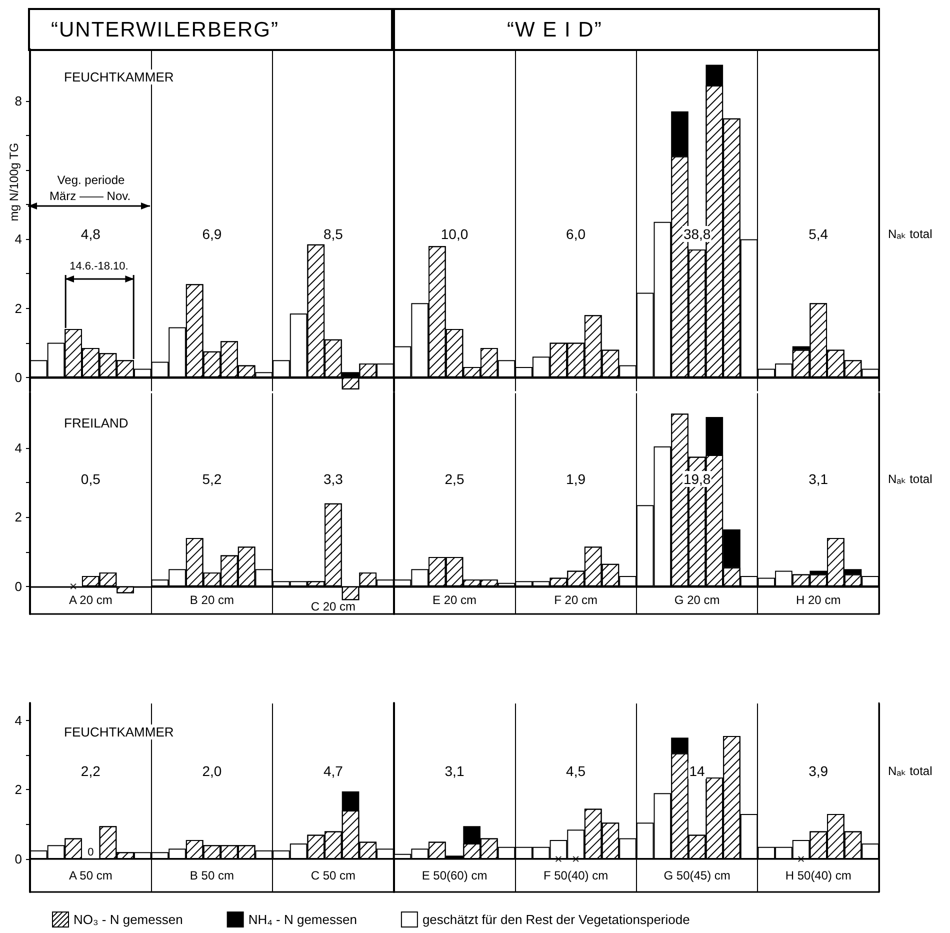  What do you see at coordinates (333, 771) in the screenshot?
I see `annotation: 4,7` at bounding box center [333, 771].